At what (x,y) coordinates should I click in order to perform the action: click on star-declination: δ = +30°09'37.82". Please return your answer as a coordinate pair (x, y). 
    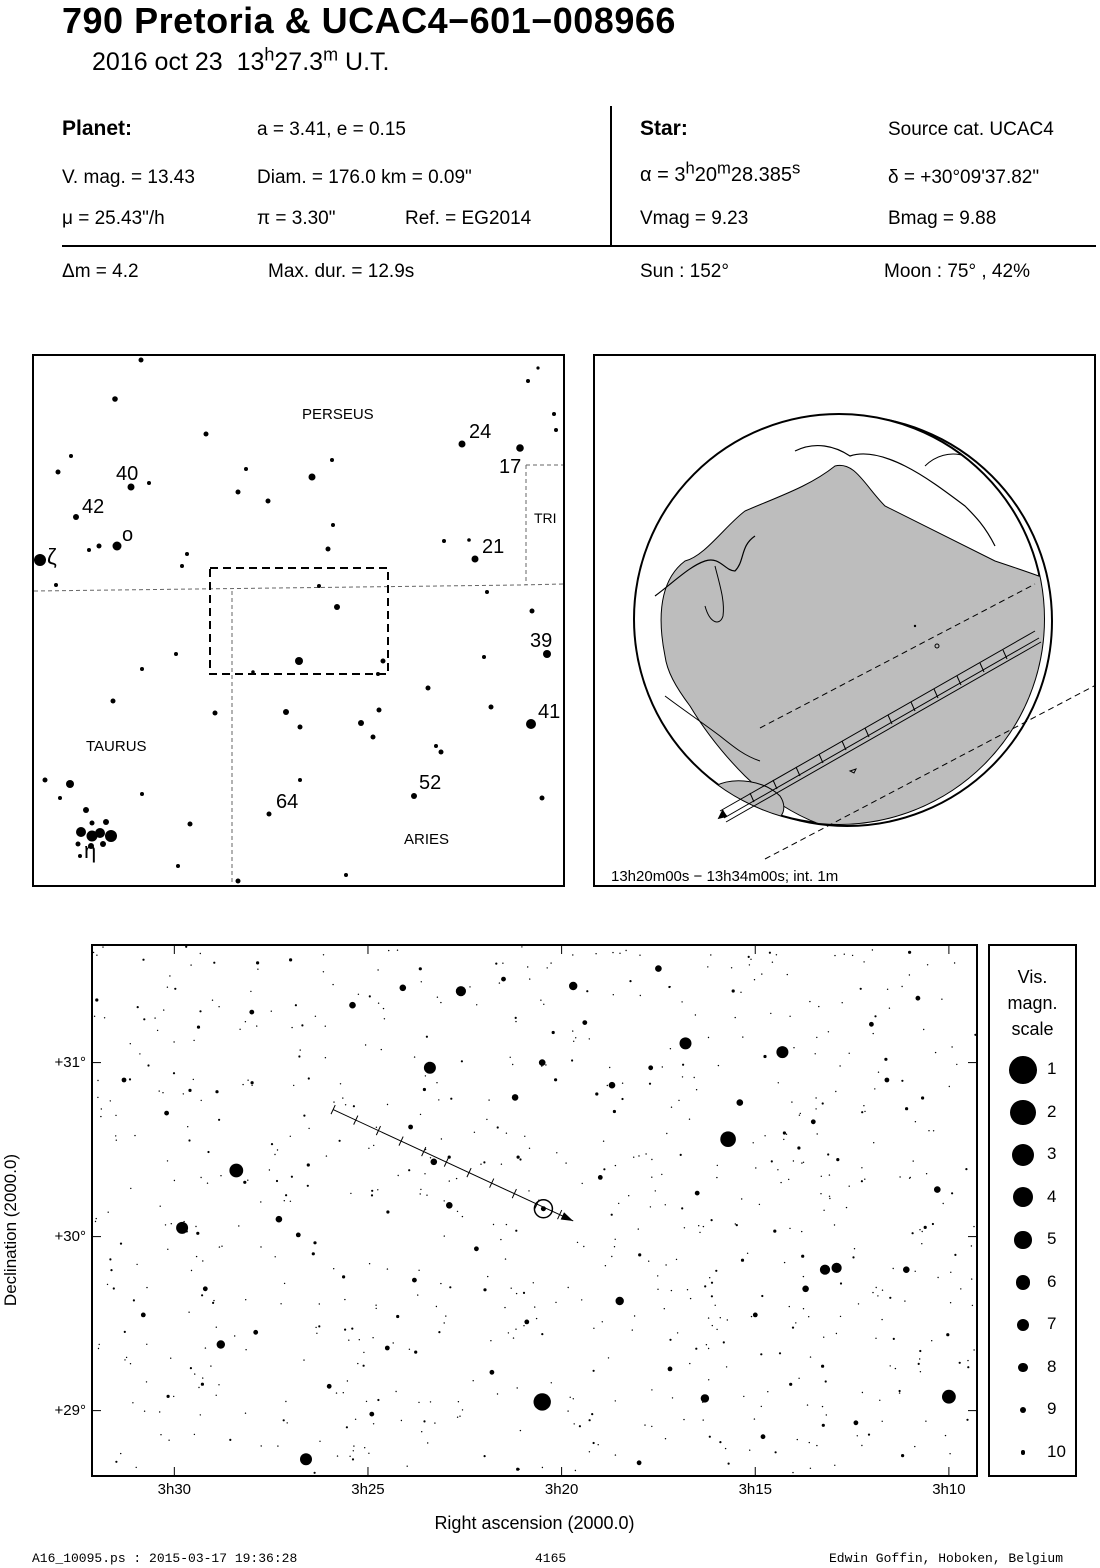
    Looking at the image, I should click on (964, 177).